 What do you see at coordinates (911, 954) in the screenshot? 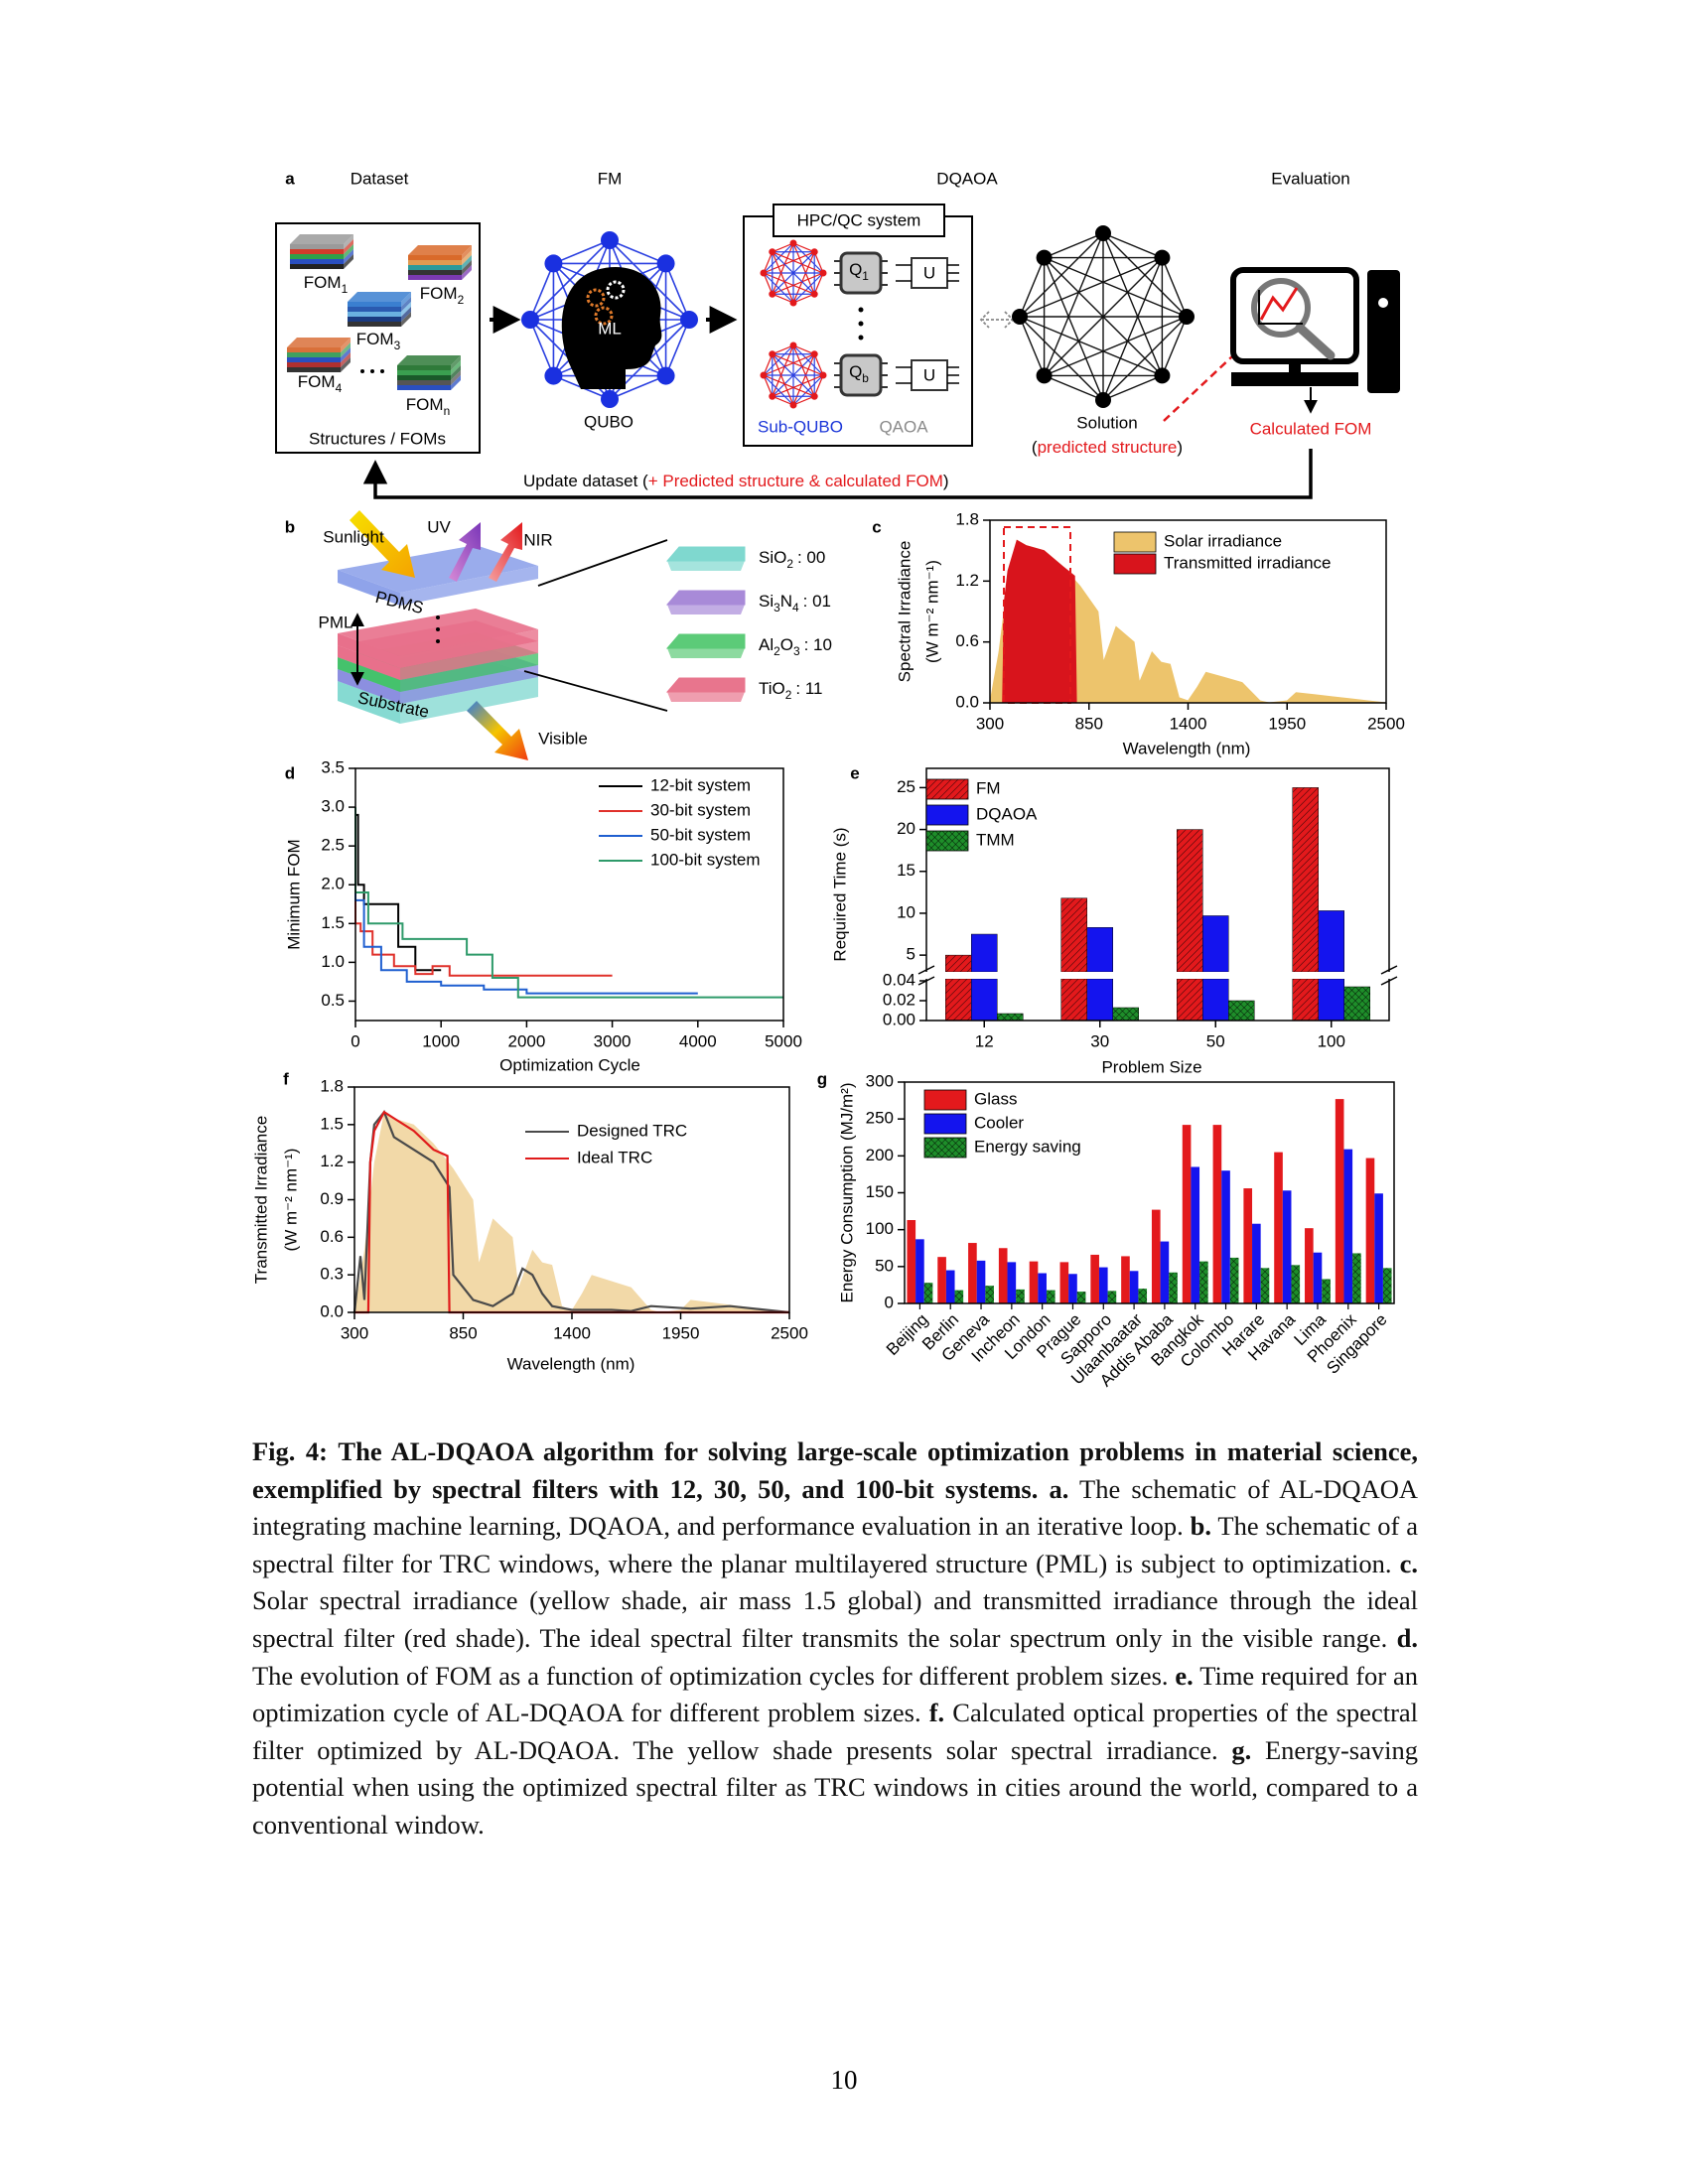
I see `y-tick-label: 5` at bounding box center [911, 954].